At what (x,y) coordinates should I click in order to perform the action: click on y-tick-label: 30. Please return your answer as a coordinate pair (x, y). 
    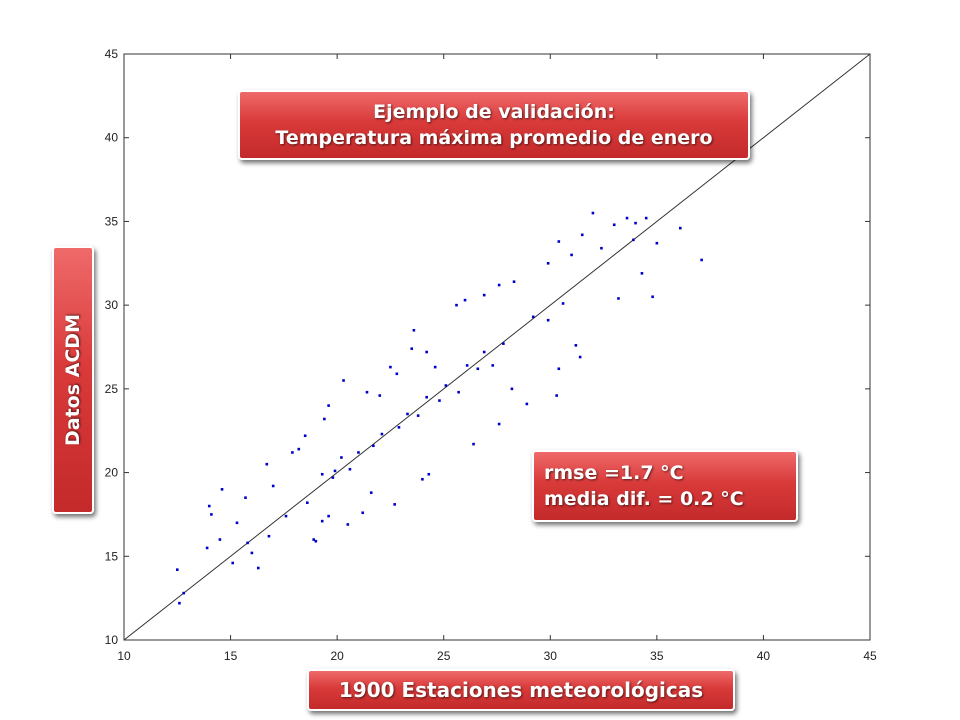
    Looking at the image, I should click on (112, 305).